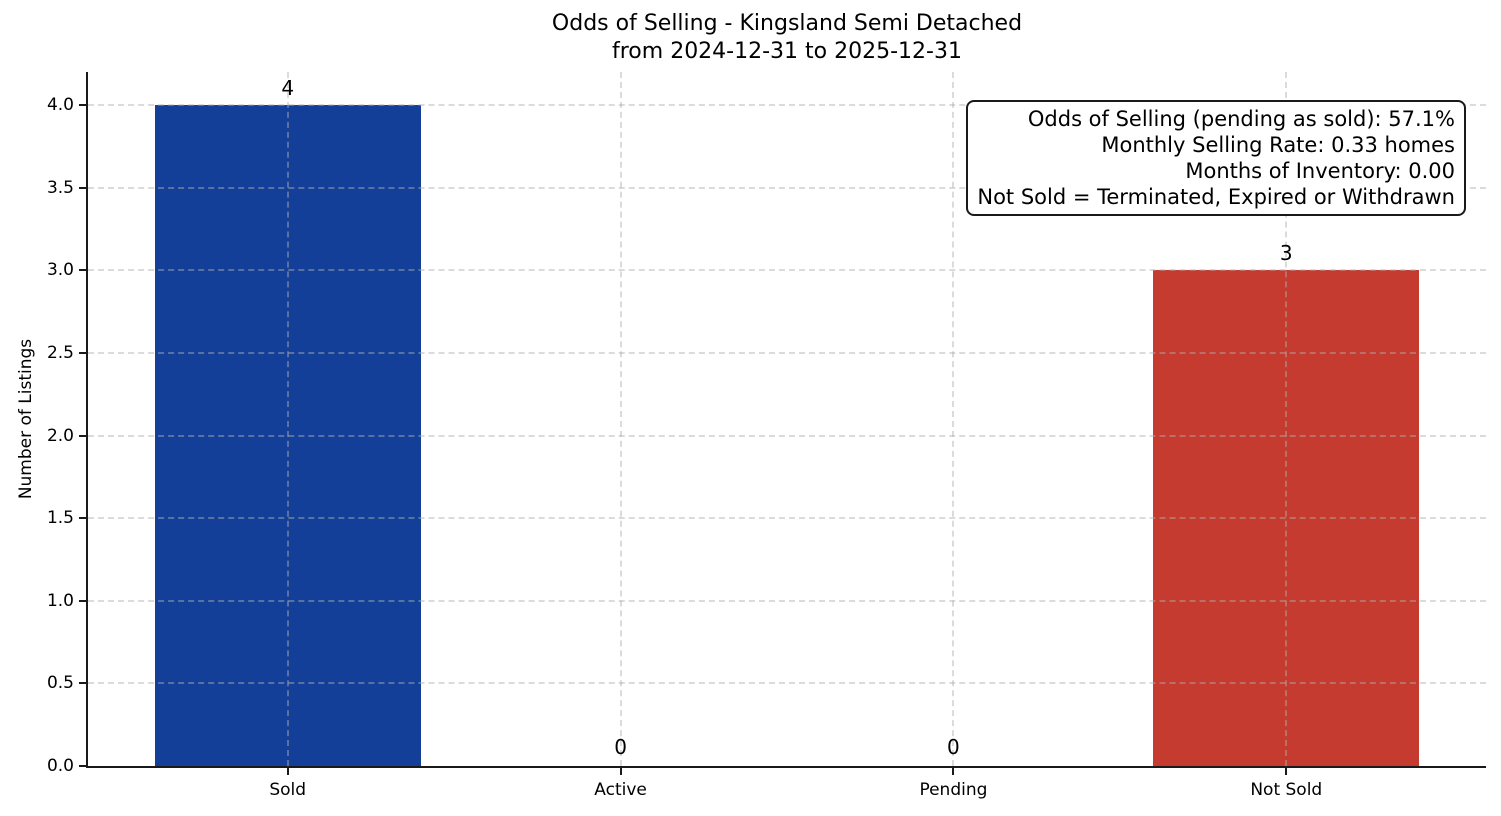  Describe the element at coordinates (60, 352) in the screenshot. I see `y-tick-label: 2.5` at that location.